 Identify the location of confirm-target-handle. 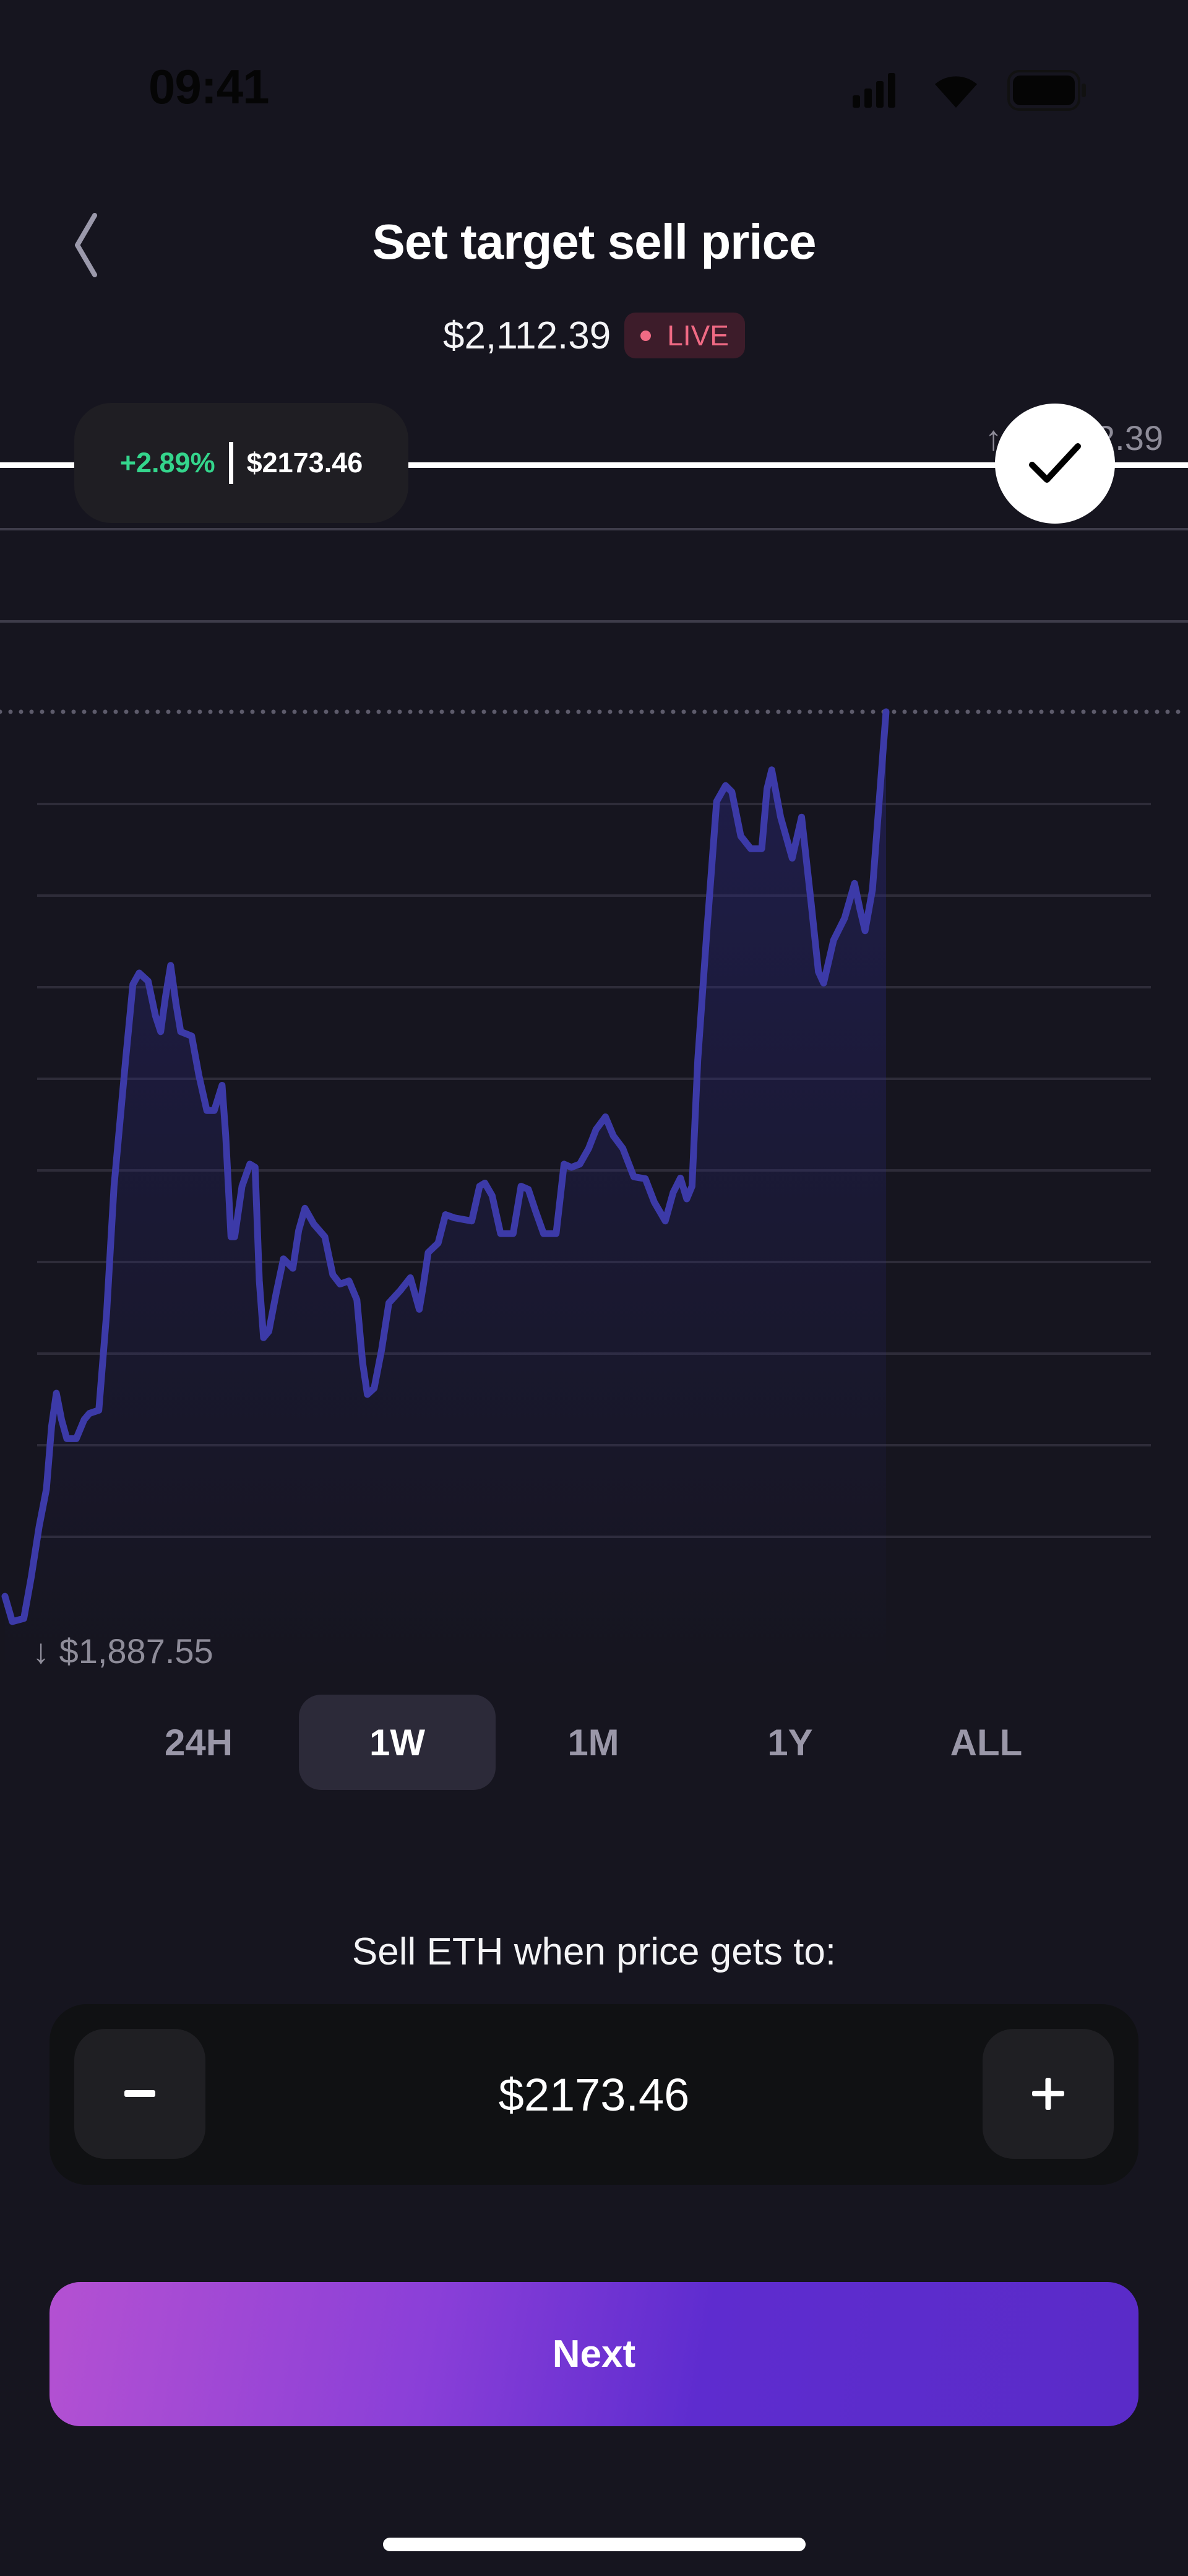
(1055, 464).